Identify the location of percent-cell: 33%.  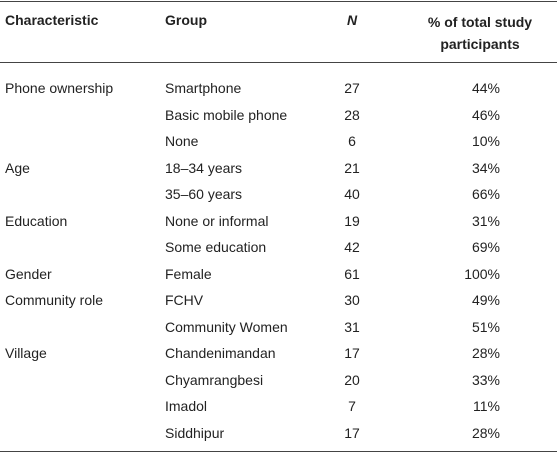
(485, 379).